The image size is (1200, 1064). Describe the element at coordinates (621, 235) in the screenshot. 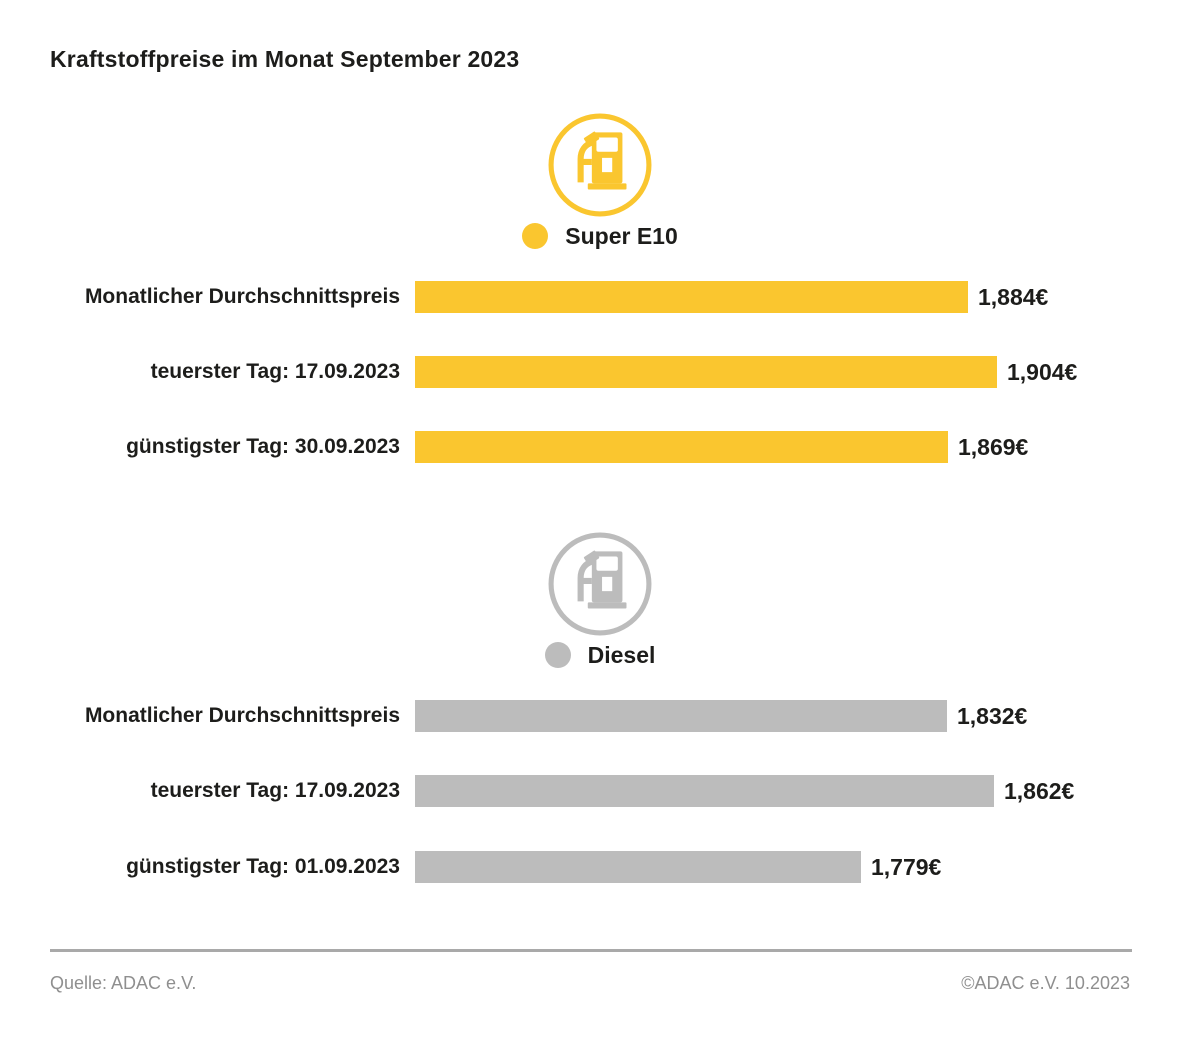

I see `legend-label-super-e10: Super E10` at that location.